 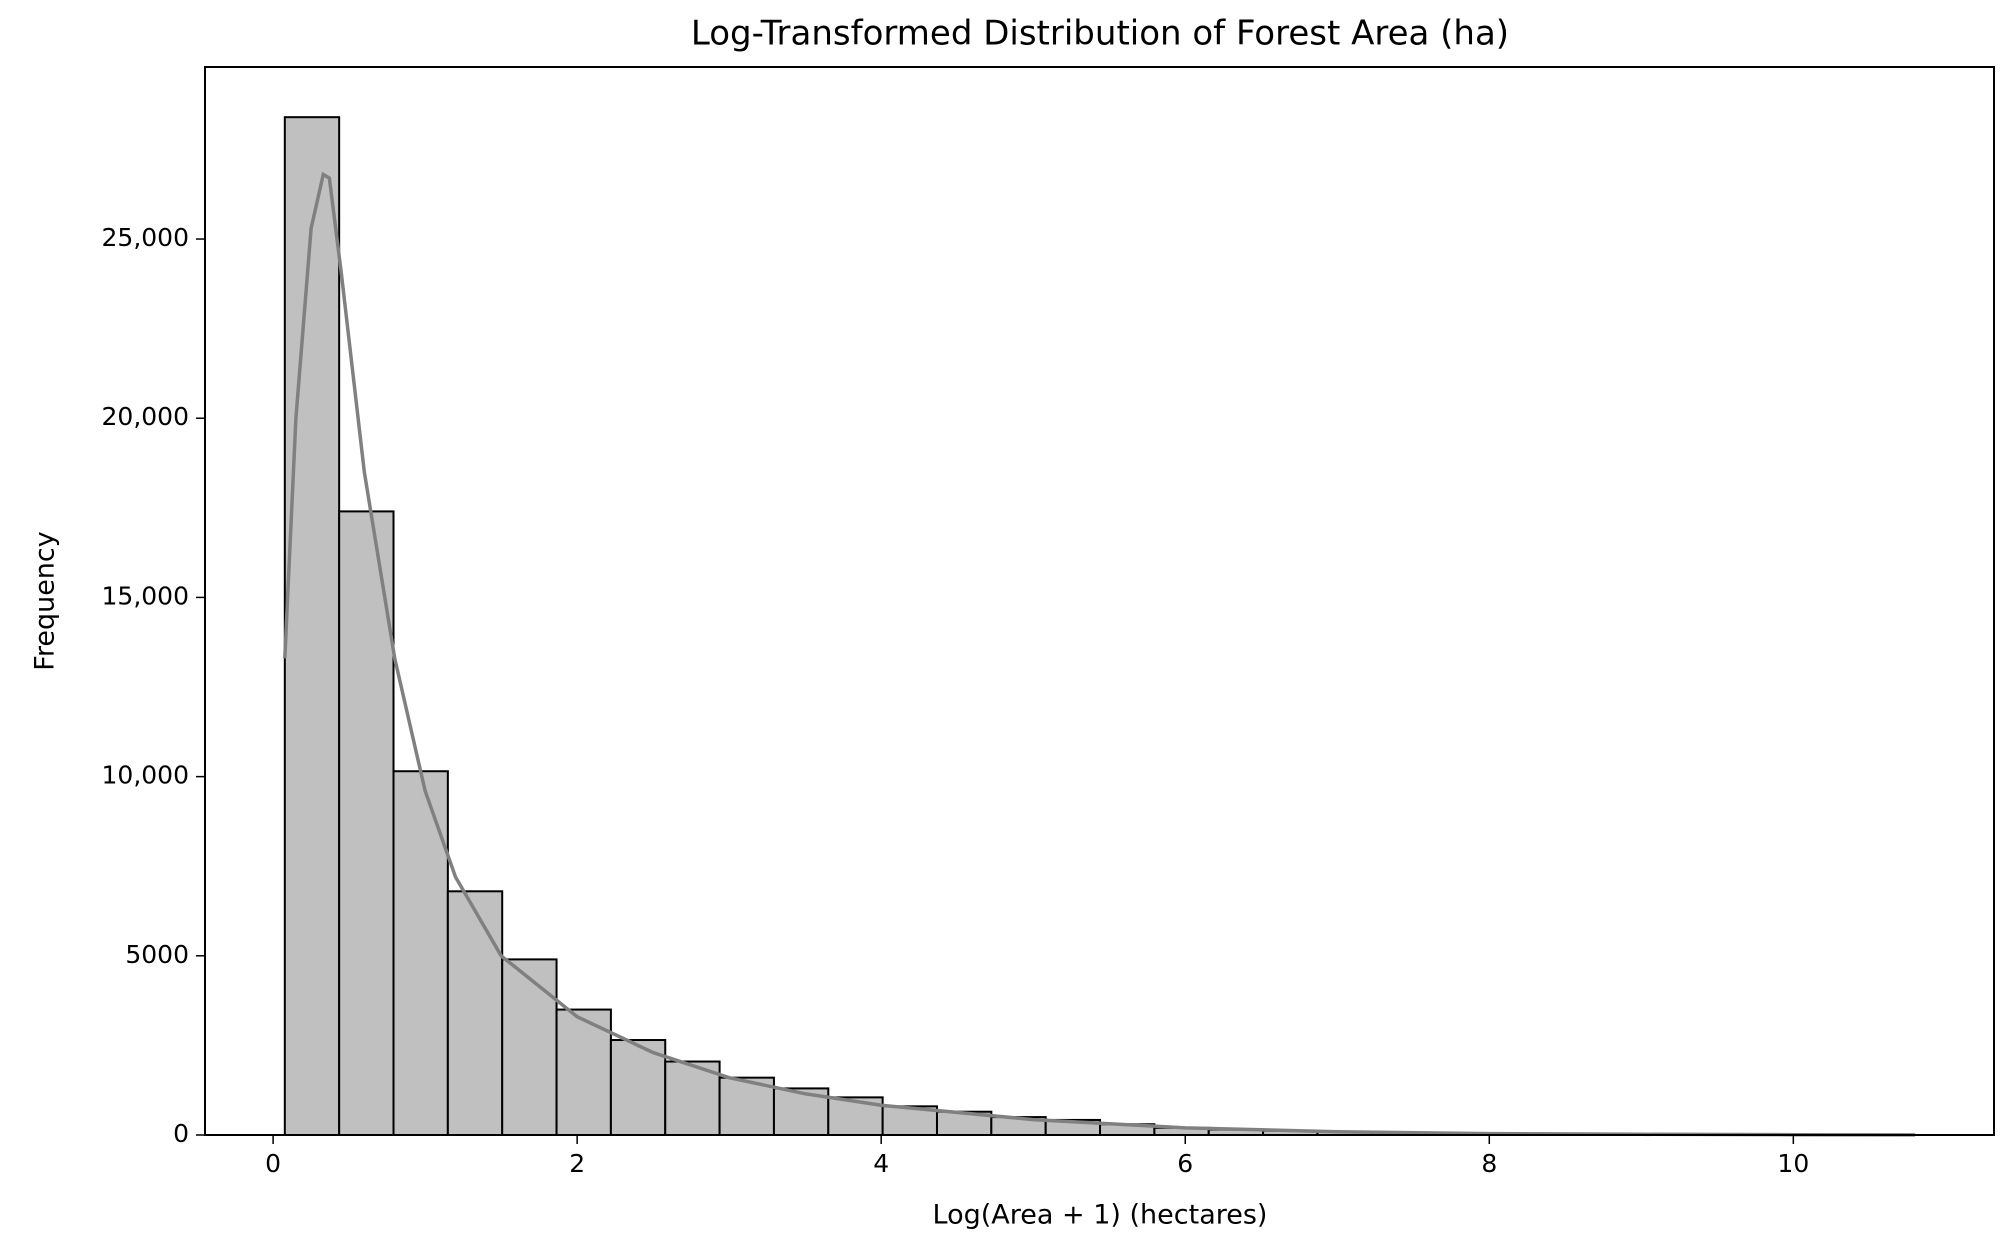 I want to click on x-tick-label: 6, so click(x=1185, y=1163).